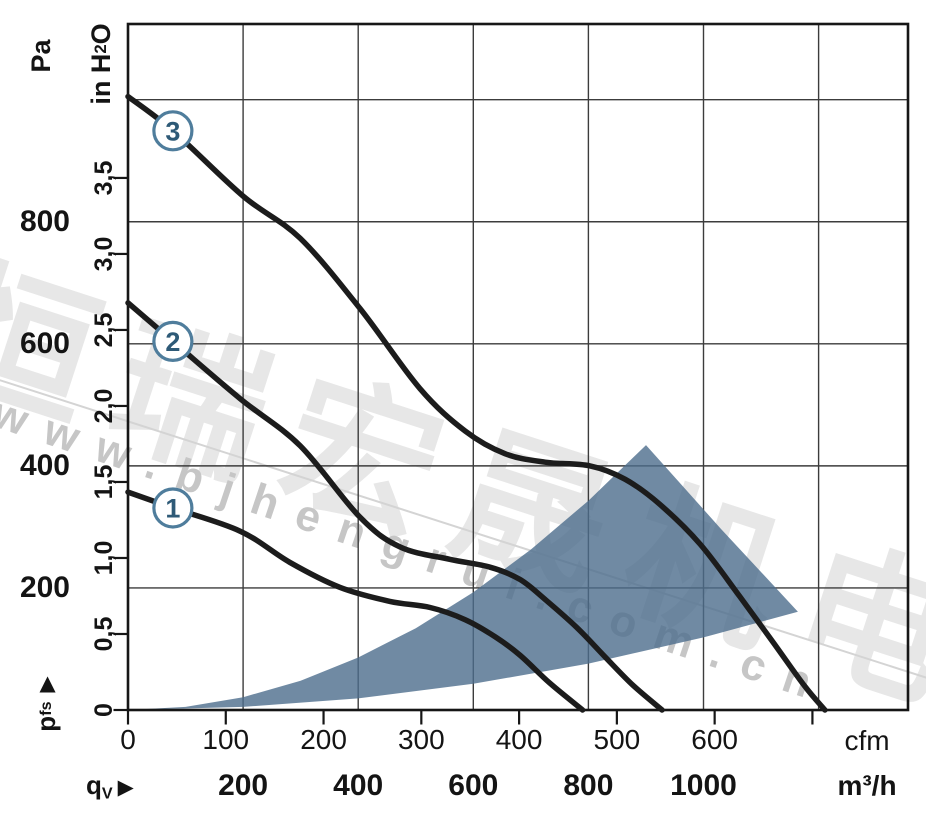 Image resolution: width=926 pixels, height=830 pixels. I want to click on m3h-tick-label-600: 600, so click(473, 785).